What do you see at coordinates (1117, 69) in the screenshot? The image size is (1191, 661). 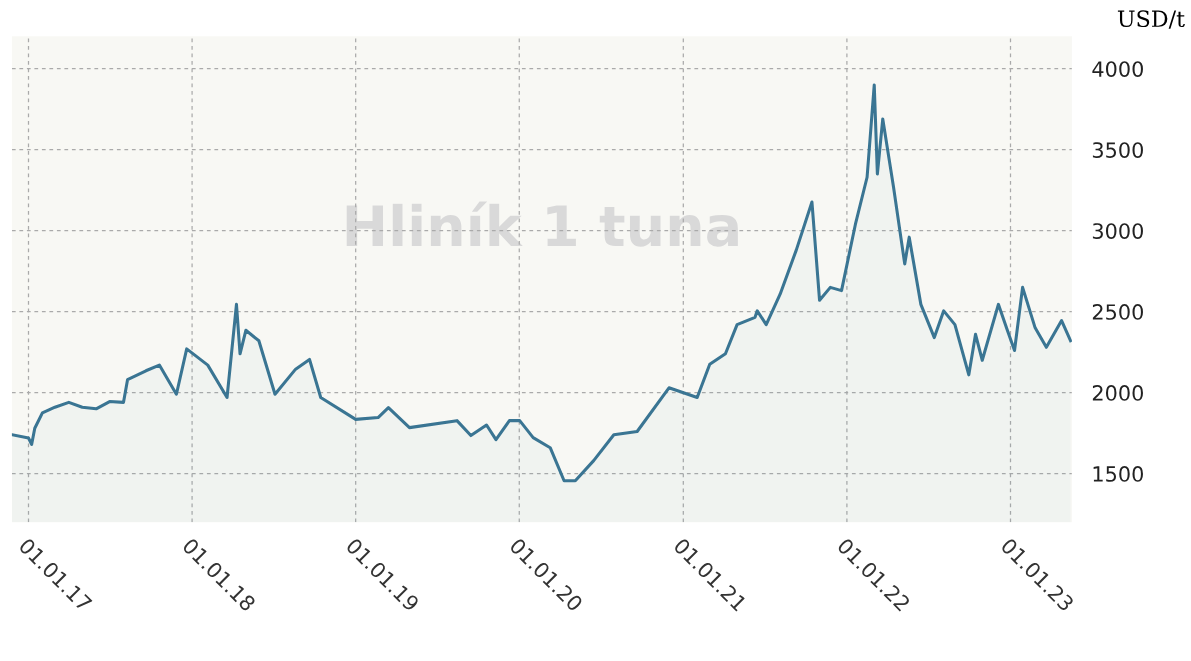 I see `y-tick-label: 4000` at bounding box center [1117, 69].